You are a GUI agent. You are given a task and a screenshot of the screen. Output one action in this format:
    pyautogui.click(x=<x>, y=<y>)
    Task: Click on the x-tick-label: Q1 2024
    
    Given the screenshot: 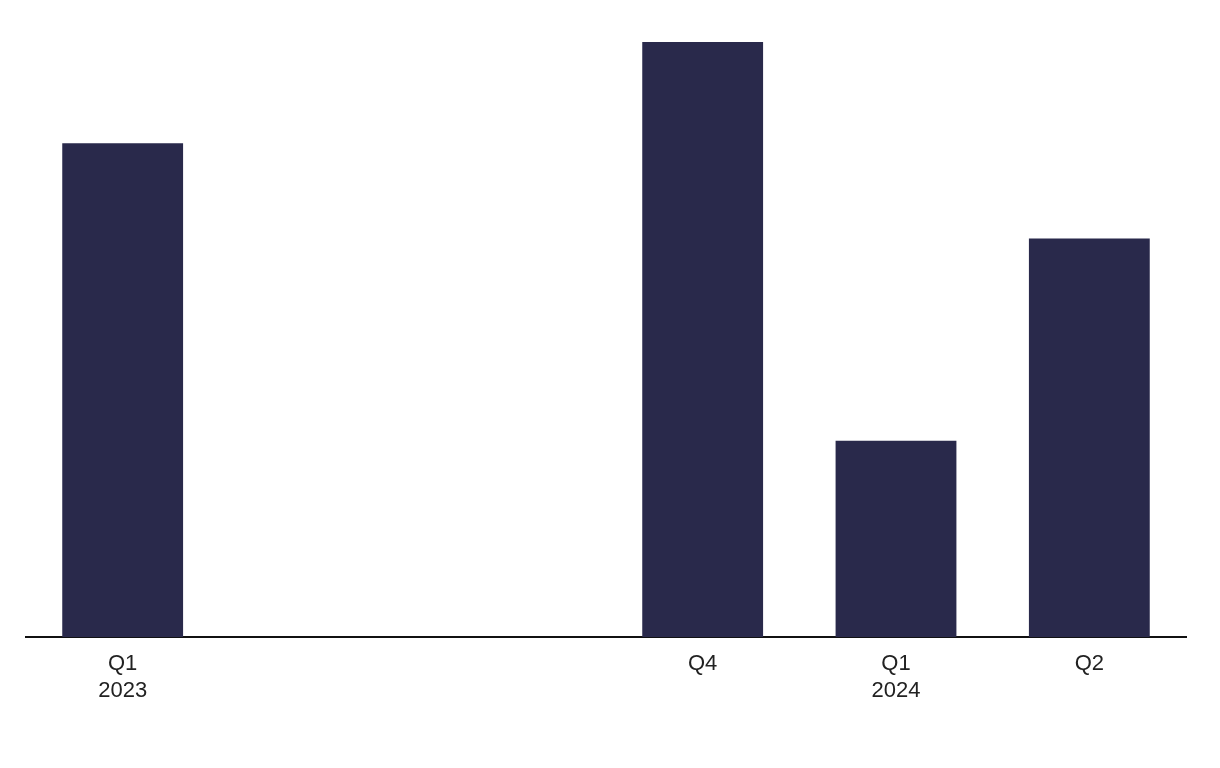 What is the action you would take?
    pyautogui.click(x=896, y=676)
    